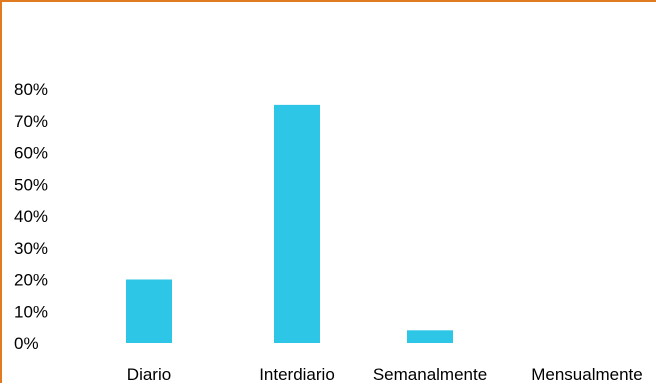 This screenshot has height=385, width=656. Describe the element at coordinates (31, 280) in the screenshot. I see `y-tick-label: 20%` at that location.